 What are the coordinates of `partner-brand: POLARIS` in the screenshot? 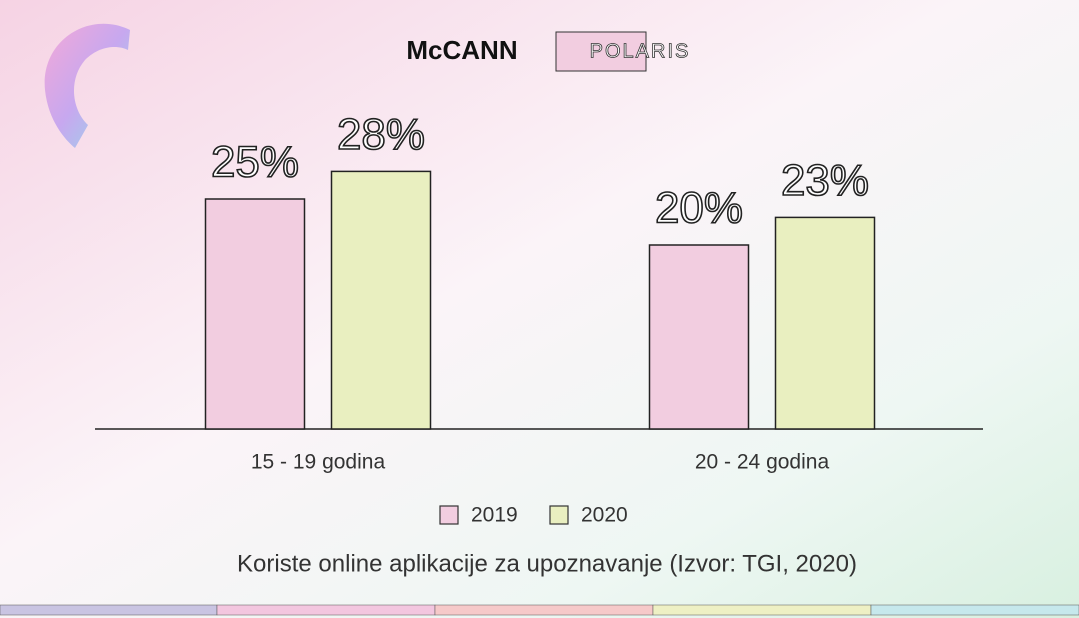 It's located at (640, 51).